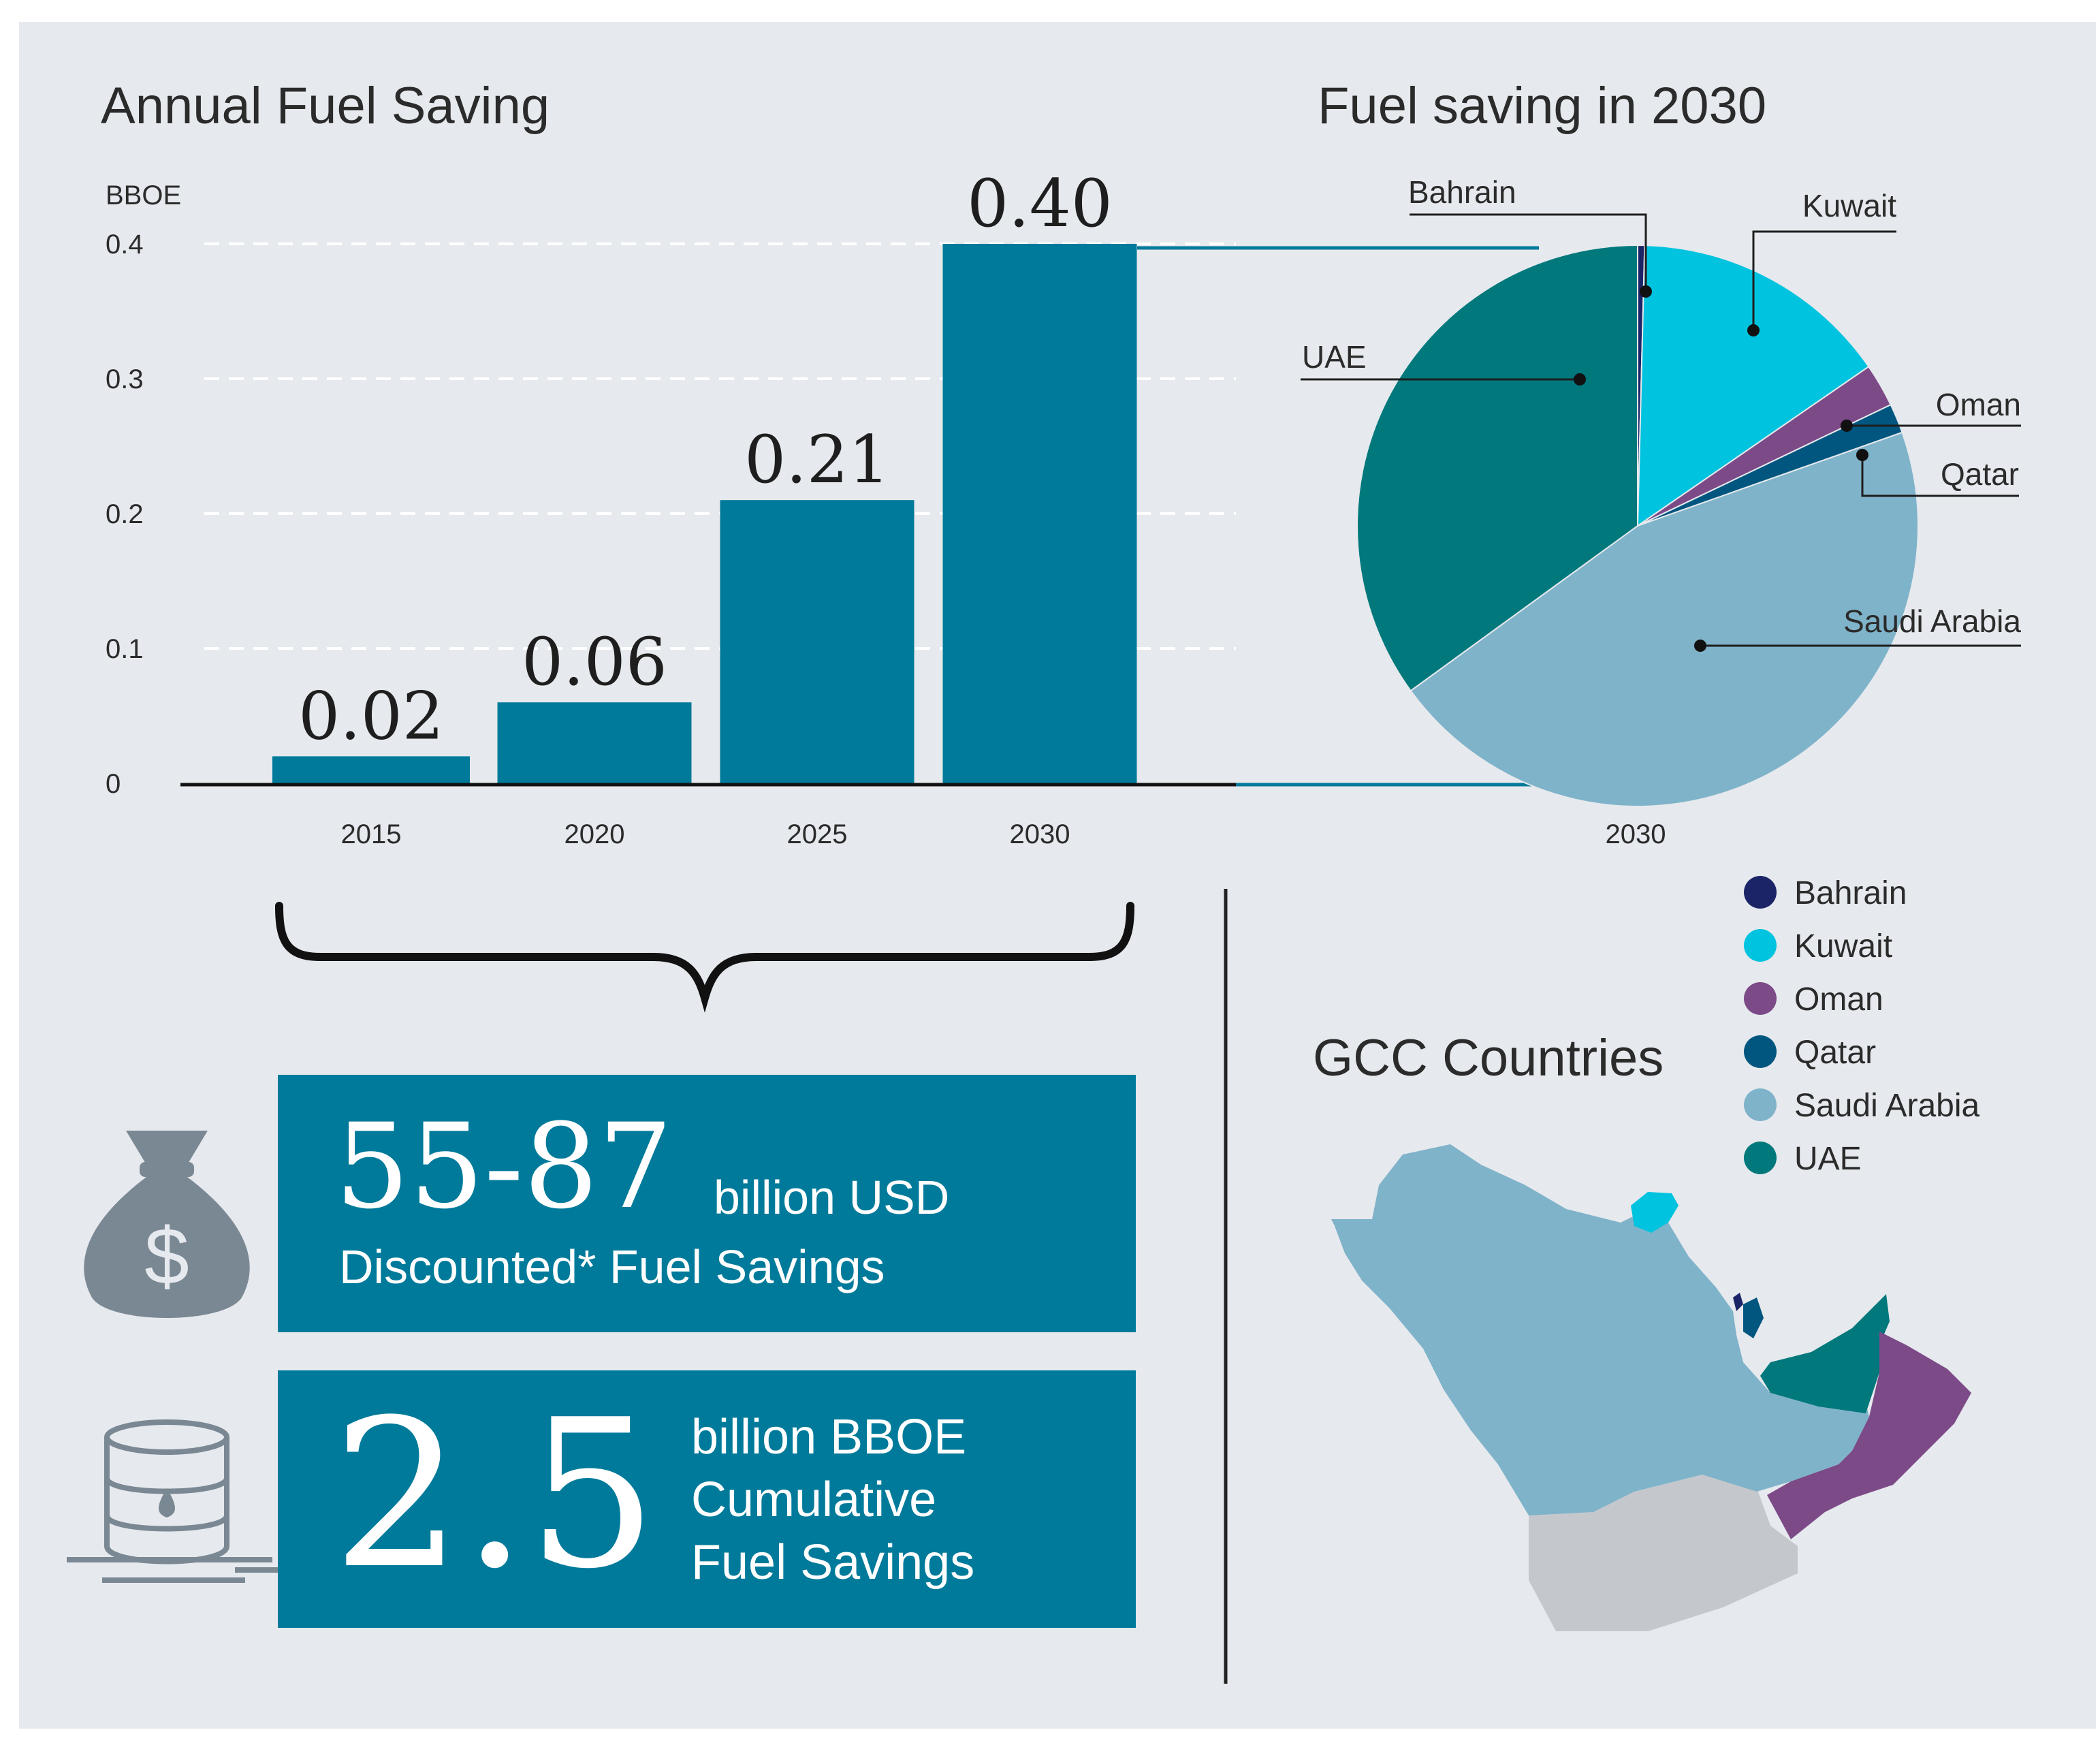  I want to click on pie-slice-label: Oman, so click(1978, 404).